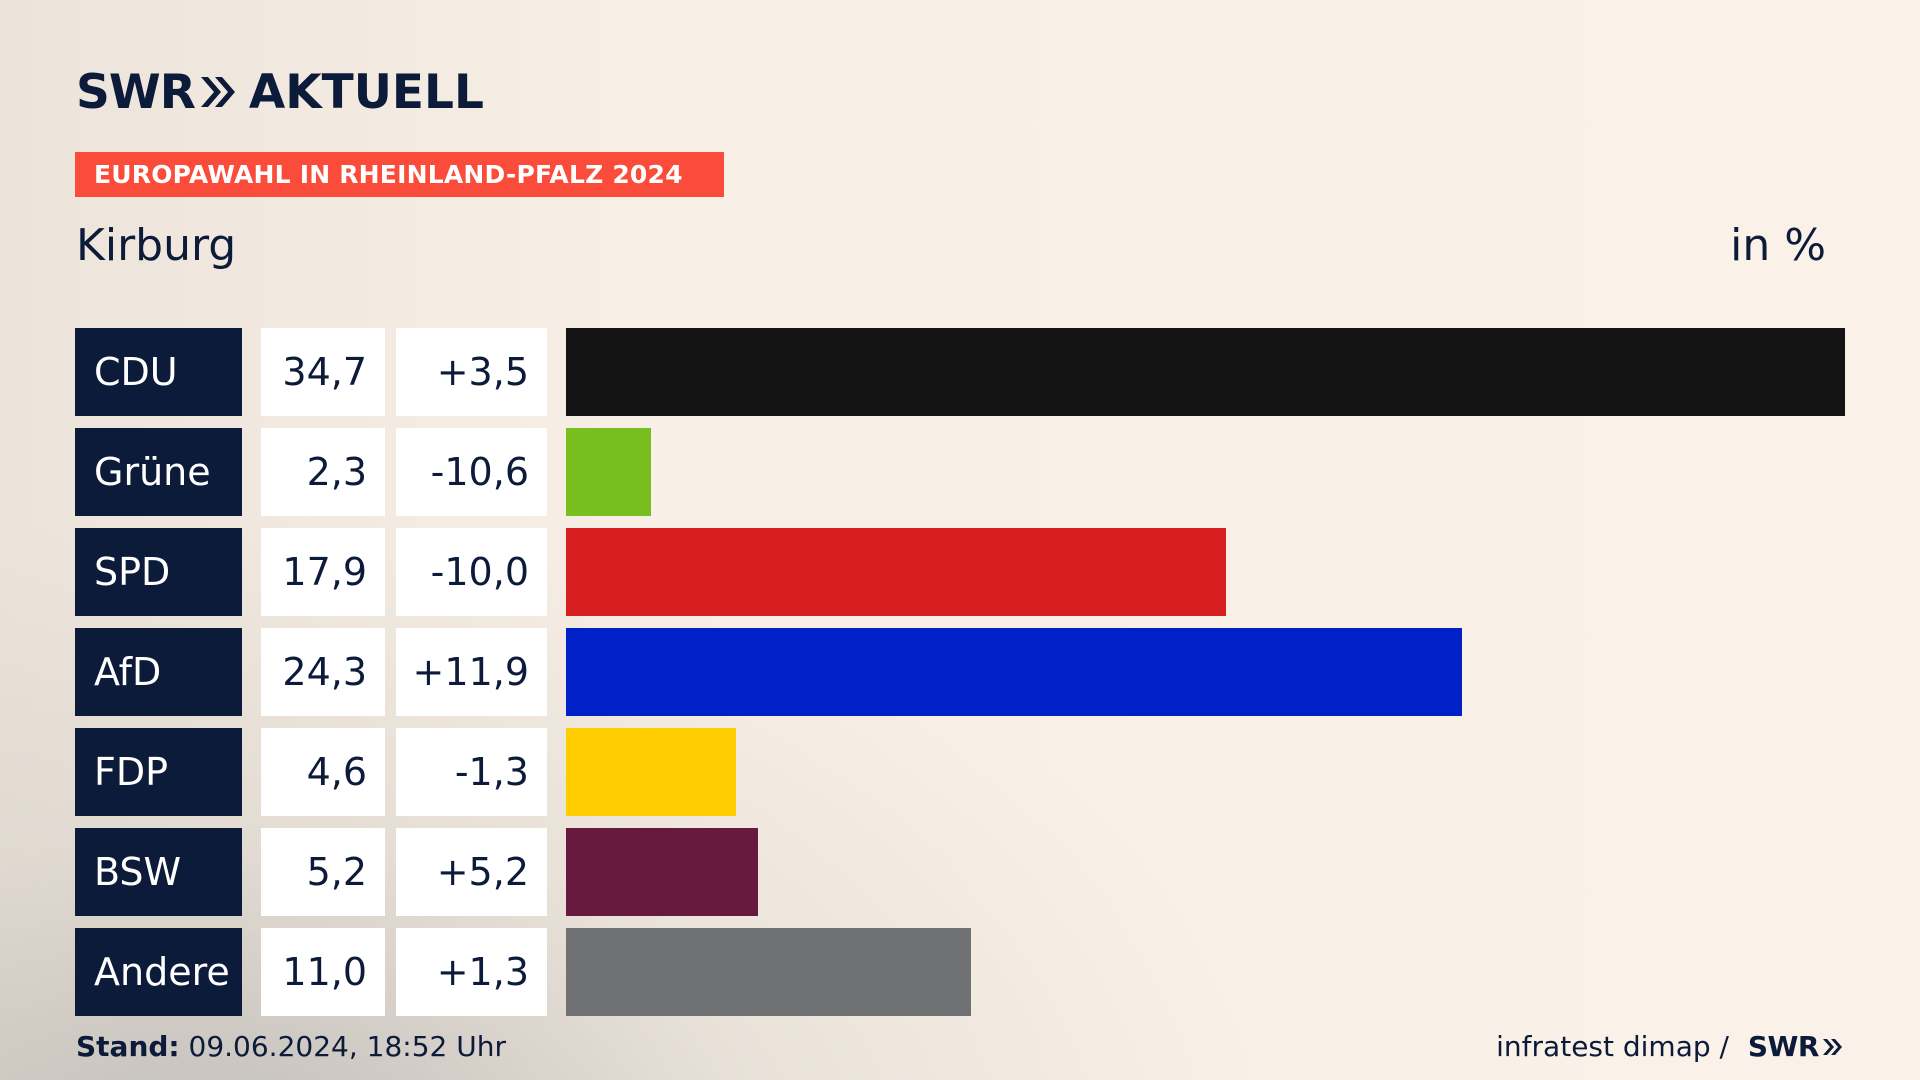 The height and width of the screenshot is (1080, 1920). What do you see at coordinates (471, 572) in the screenshot?
I see `vote-change: -10,0` at bounding box center [471, 572].